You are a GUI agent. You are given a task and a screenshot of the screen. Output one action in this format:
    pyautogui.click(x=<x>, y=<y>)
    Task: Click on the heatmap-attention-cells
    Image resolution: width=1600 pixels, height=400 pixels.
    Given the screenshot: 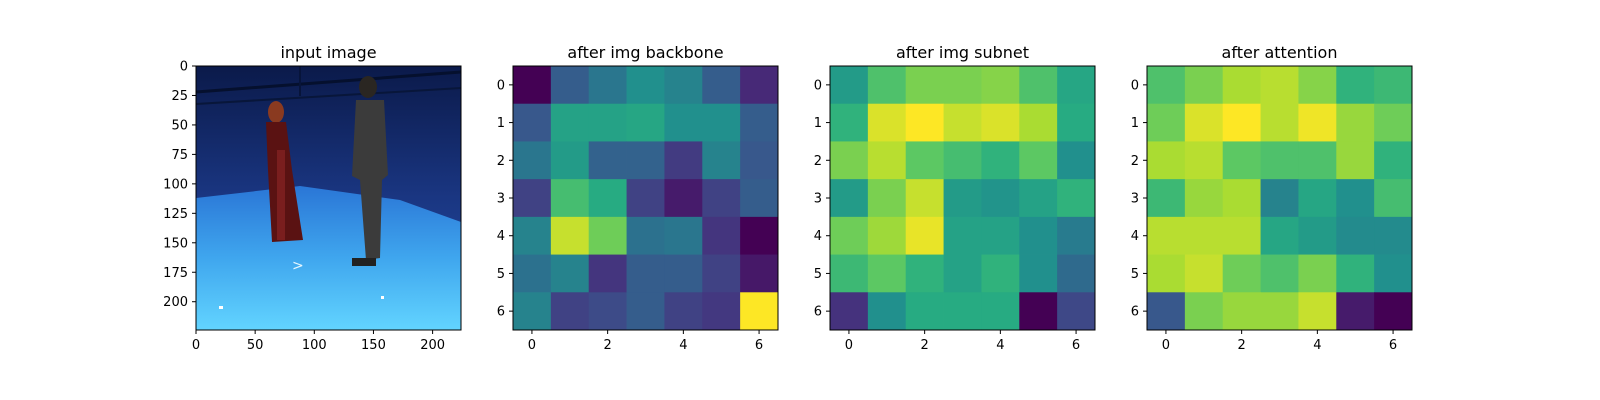 What is the action you would take?
    pyautogui.click(x=1280, y=198)
    